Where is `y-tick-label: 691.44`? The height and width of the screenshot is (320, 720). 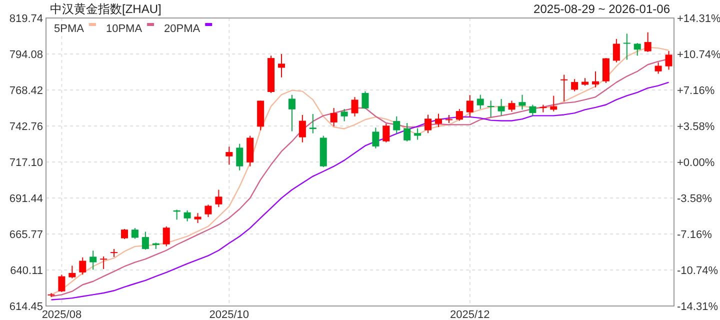
y-tick-label: 691.44 is located at coordinates (26, 198).